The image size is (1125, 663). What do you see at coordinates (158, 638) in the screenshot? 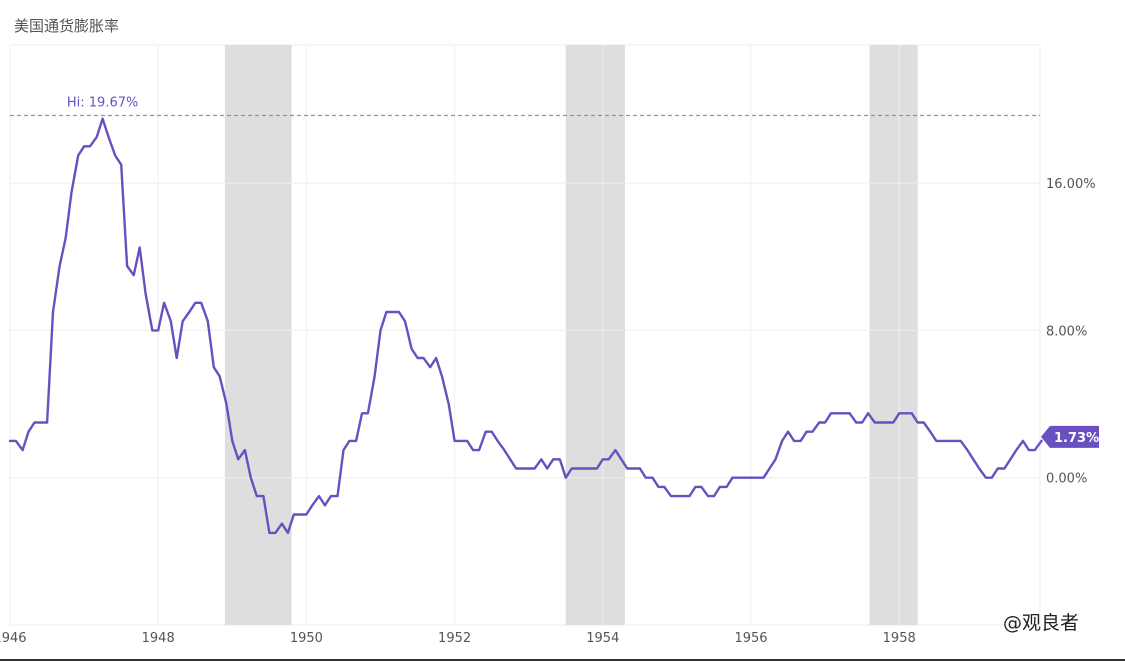
I see `x-tick-label-1: 1948` at bounding box center [158, 638].